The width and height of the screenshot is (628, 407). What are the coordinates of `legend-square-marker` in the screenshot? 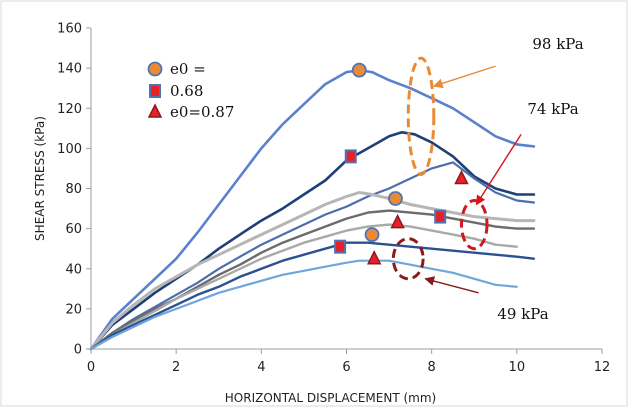 It's located at (155, 91).